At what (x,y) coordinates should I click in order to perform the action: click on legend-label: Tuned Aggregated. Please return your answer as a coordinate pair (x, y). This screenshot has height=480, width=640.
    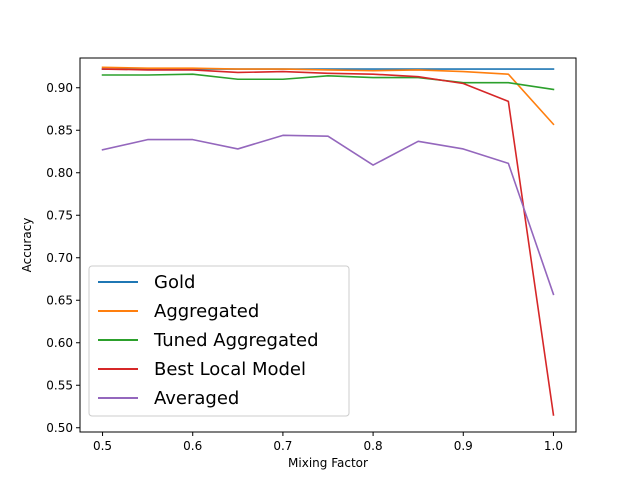
    Looking at the image, I should click on (236, 340).